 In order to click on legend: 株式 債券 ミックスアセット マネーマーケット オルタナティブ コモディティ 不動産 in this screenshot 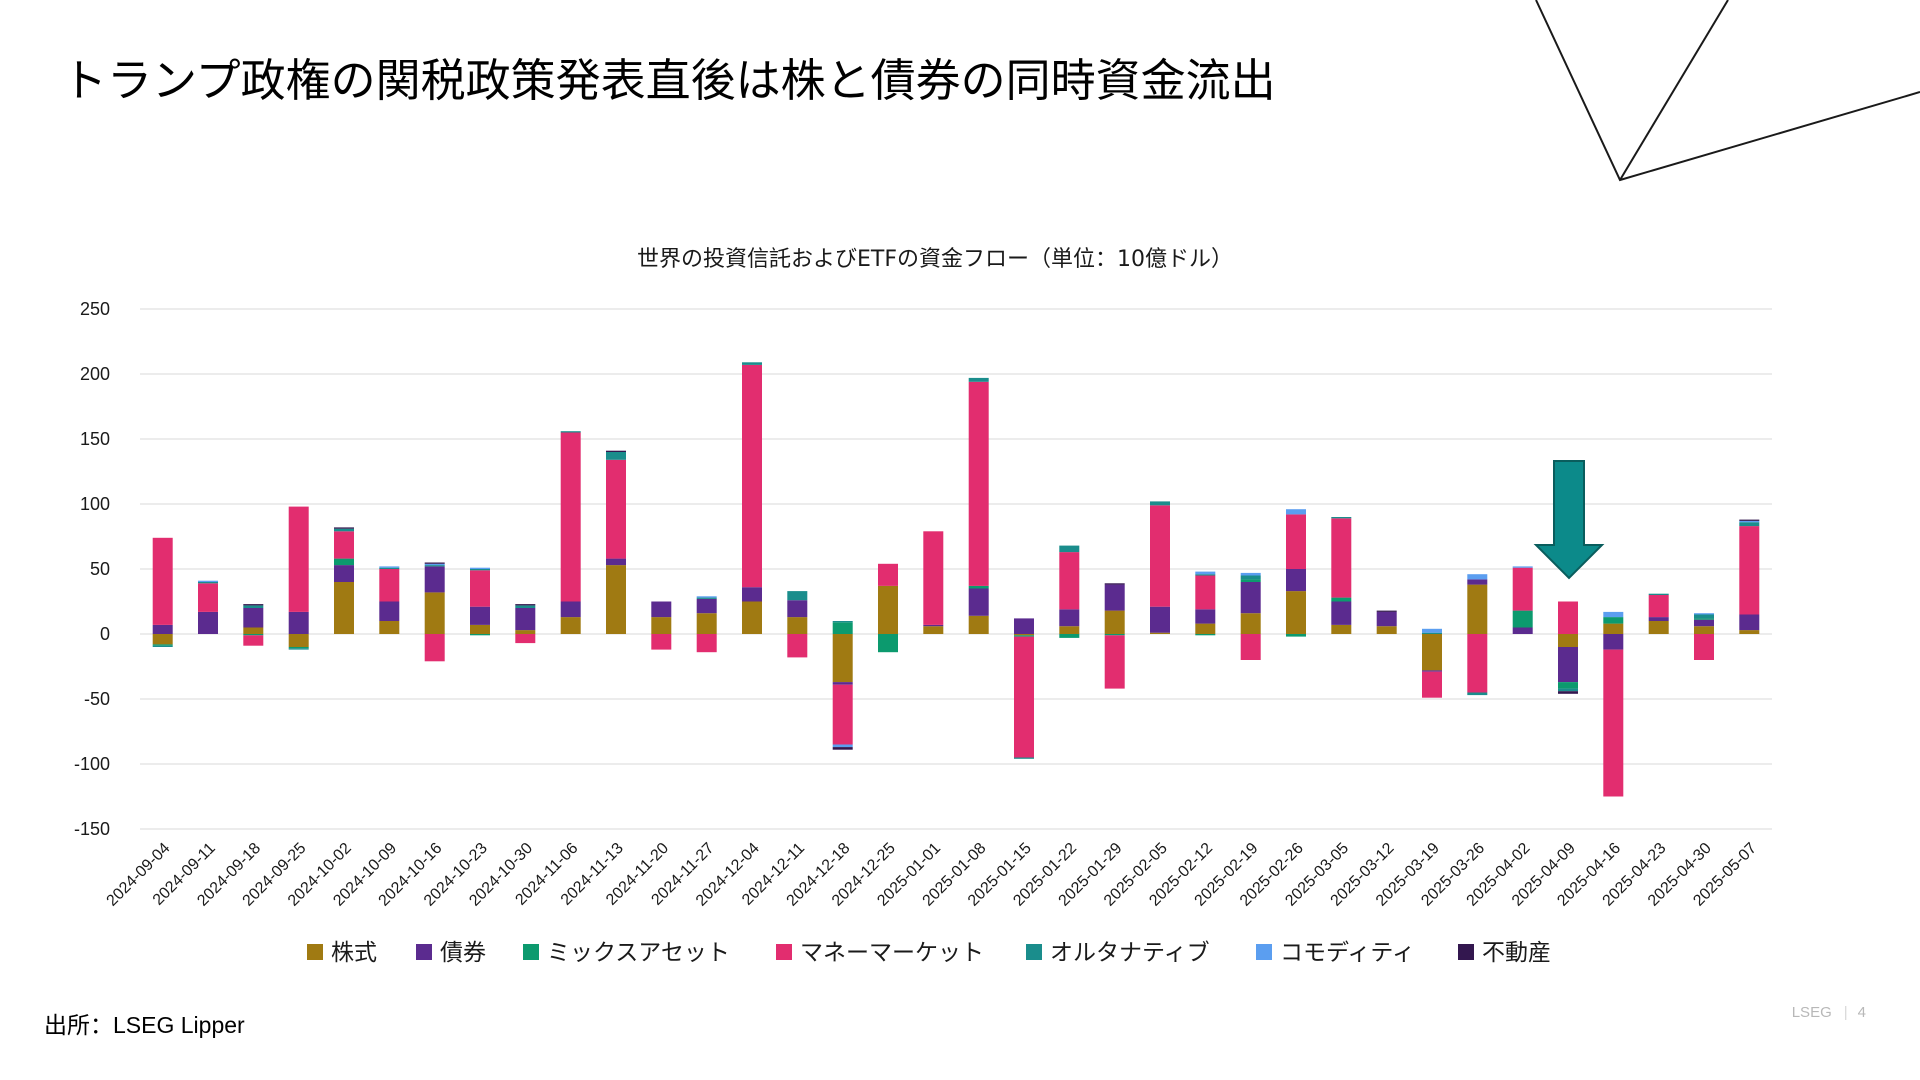, I will do `click(929, 953)`.